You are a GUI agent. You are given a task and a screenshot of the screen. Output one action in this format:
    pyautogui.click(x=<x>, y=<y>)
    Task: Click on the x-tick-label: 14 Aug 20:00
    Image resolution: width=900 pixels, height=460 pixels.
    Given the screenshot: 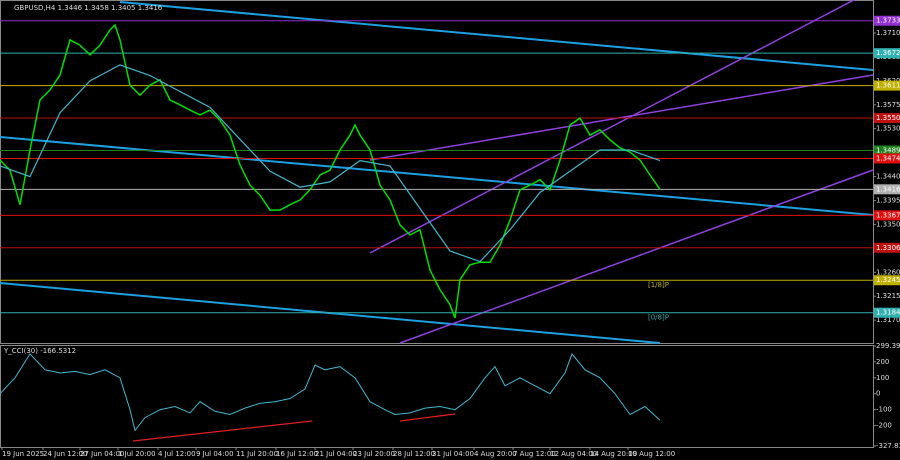 What is the action you would take?
    pyautogui.click(x=613, y=454)
    